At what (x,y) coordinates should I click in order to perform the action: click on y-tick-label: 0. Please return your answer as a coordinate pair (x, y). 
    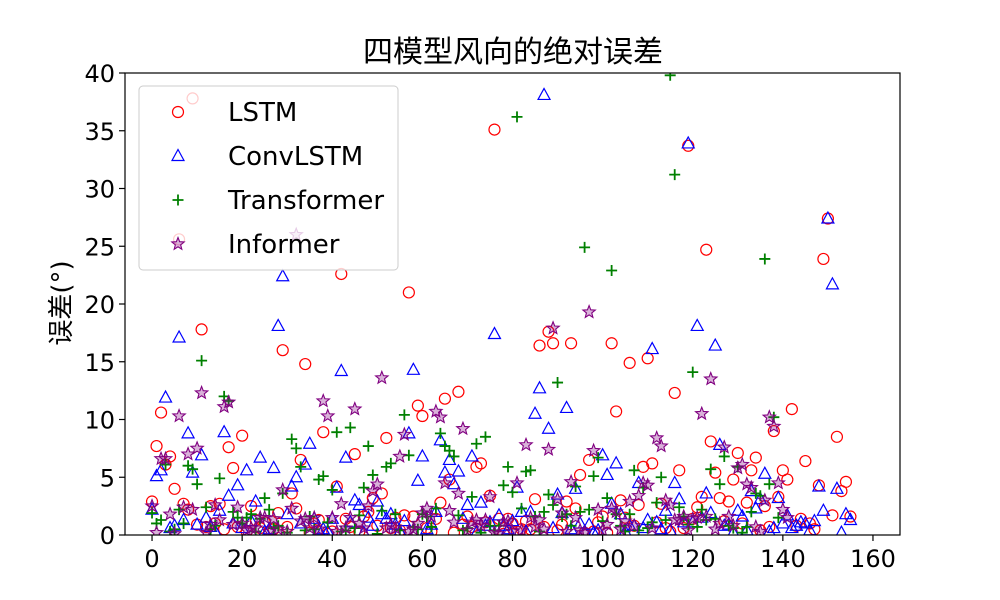
    Looking at the image, I should click on (107, 536).